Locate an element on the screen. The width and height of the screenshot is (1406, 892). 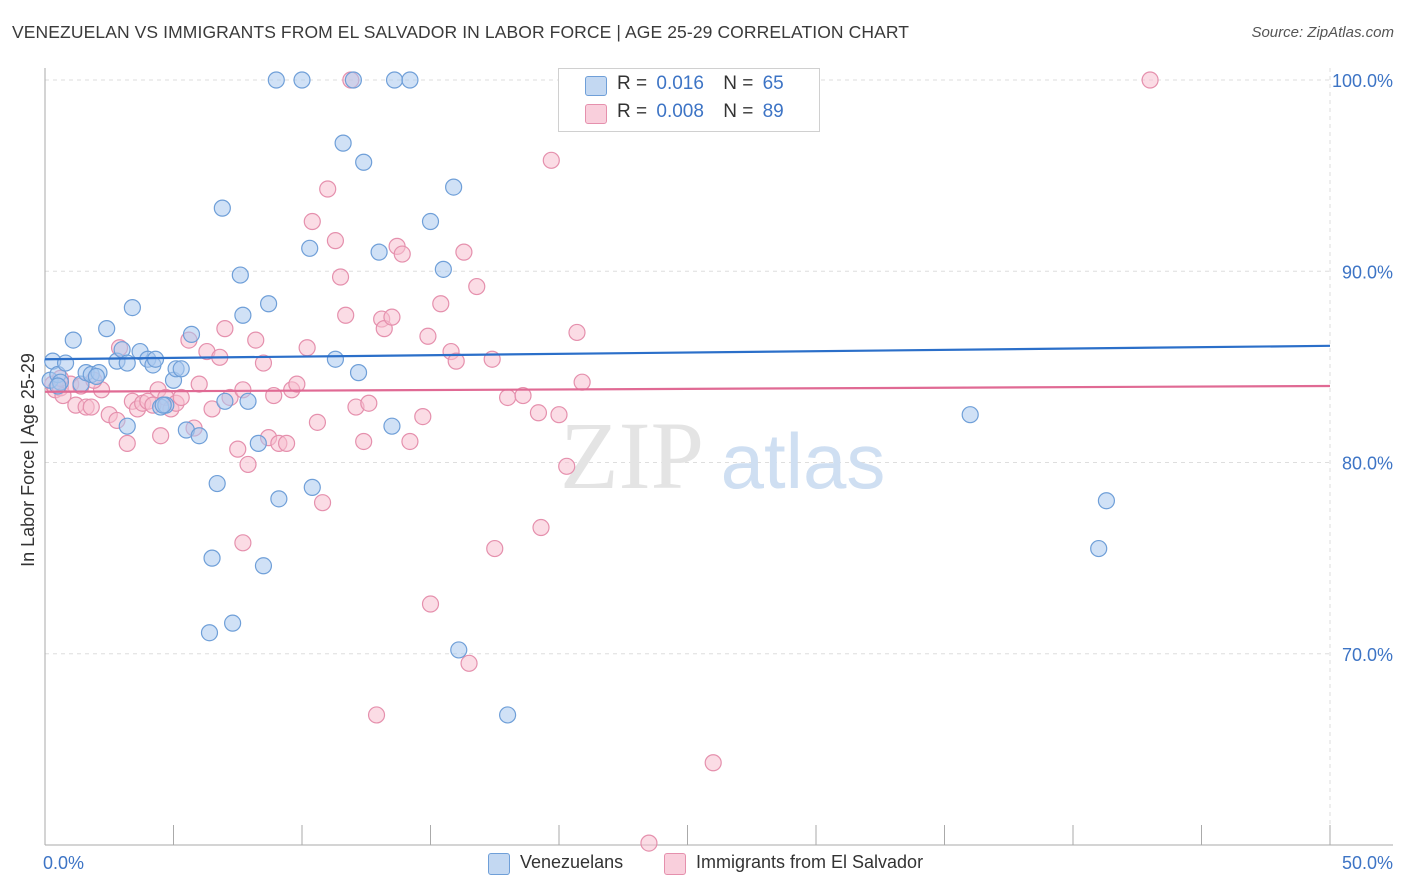
legend-label-el-salvador: Immigrants from El Salvador is located at coordinates (810, 862).